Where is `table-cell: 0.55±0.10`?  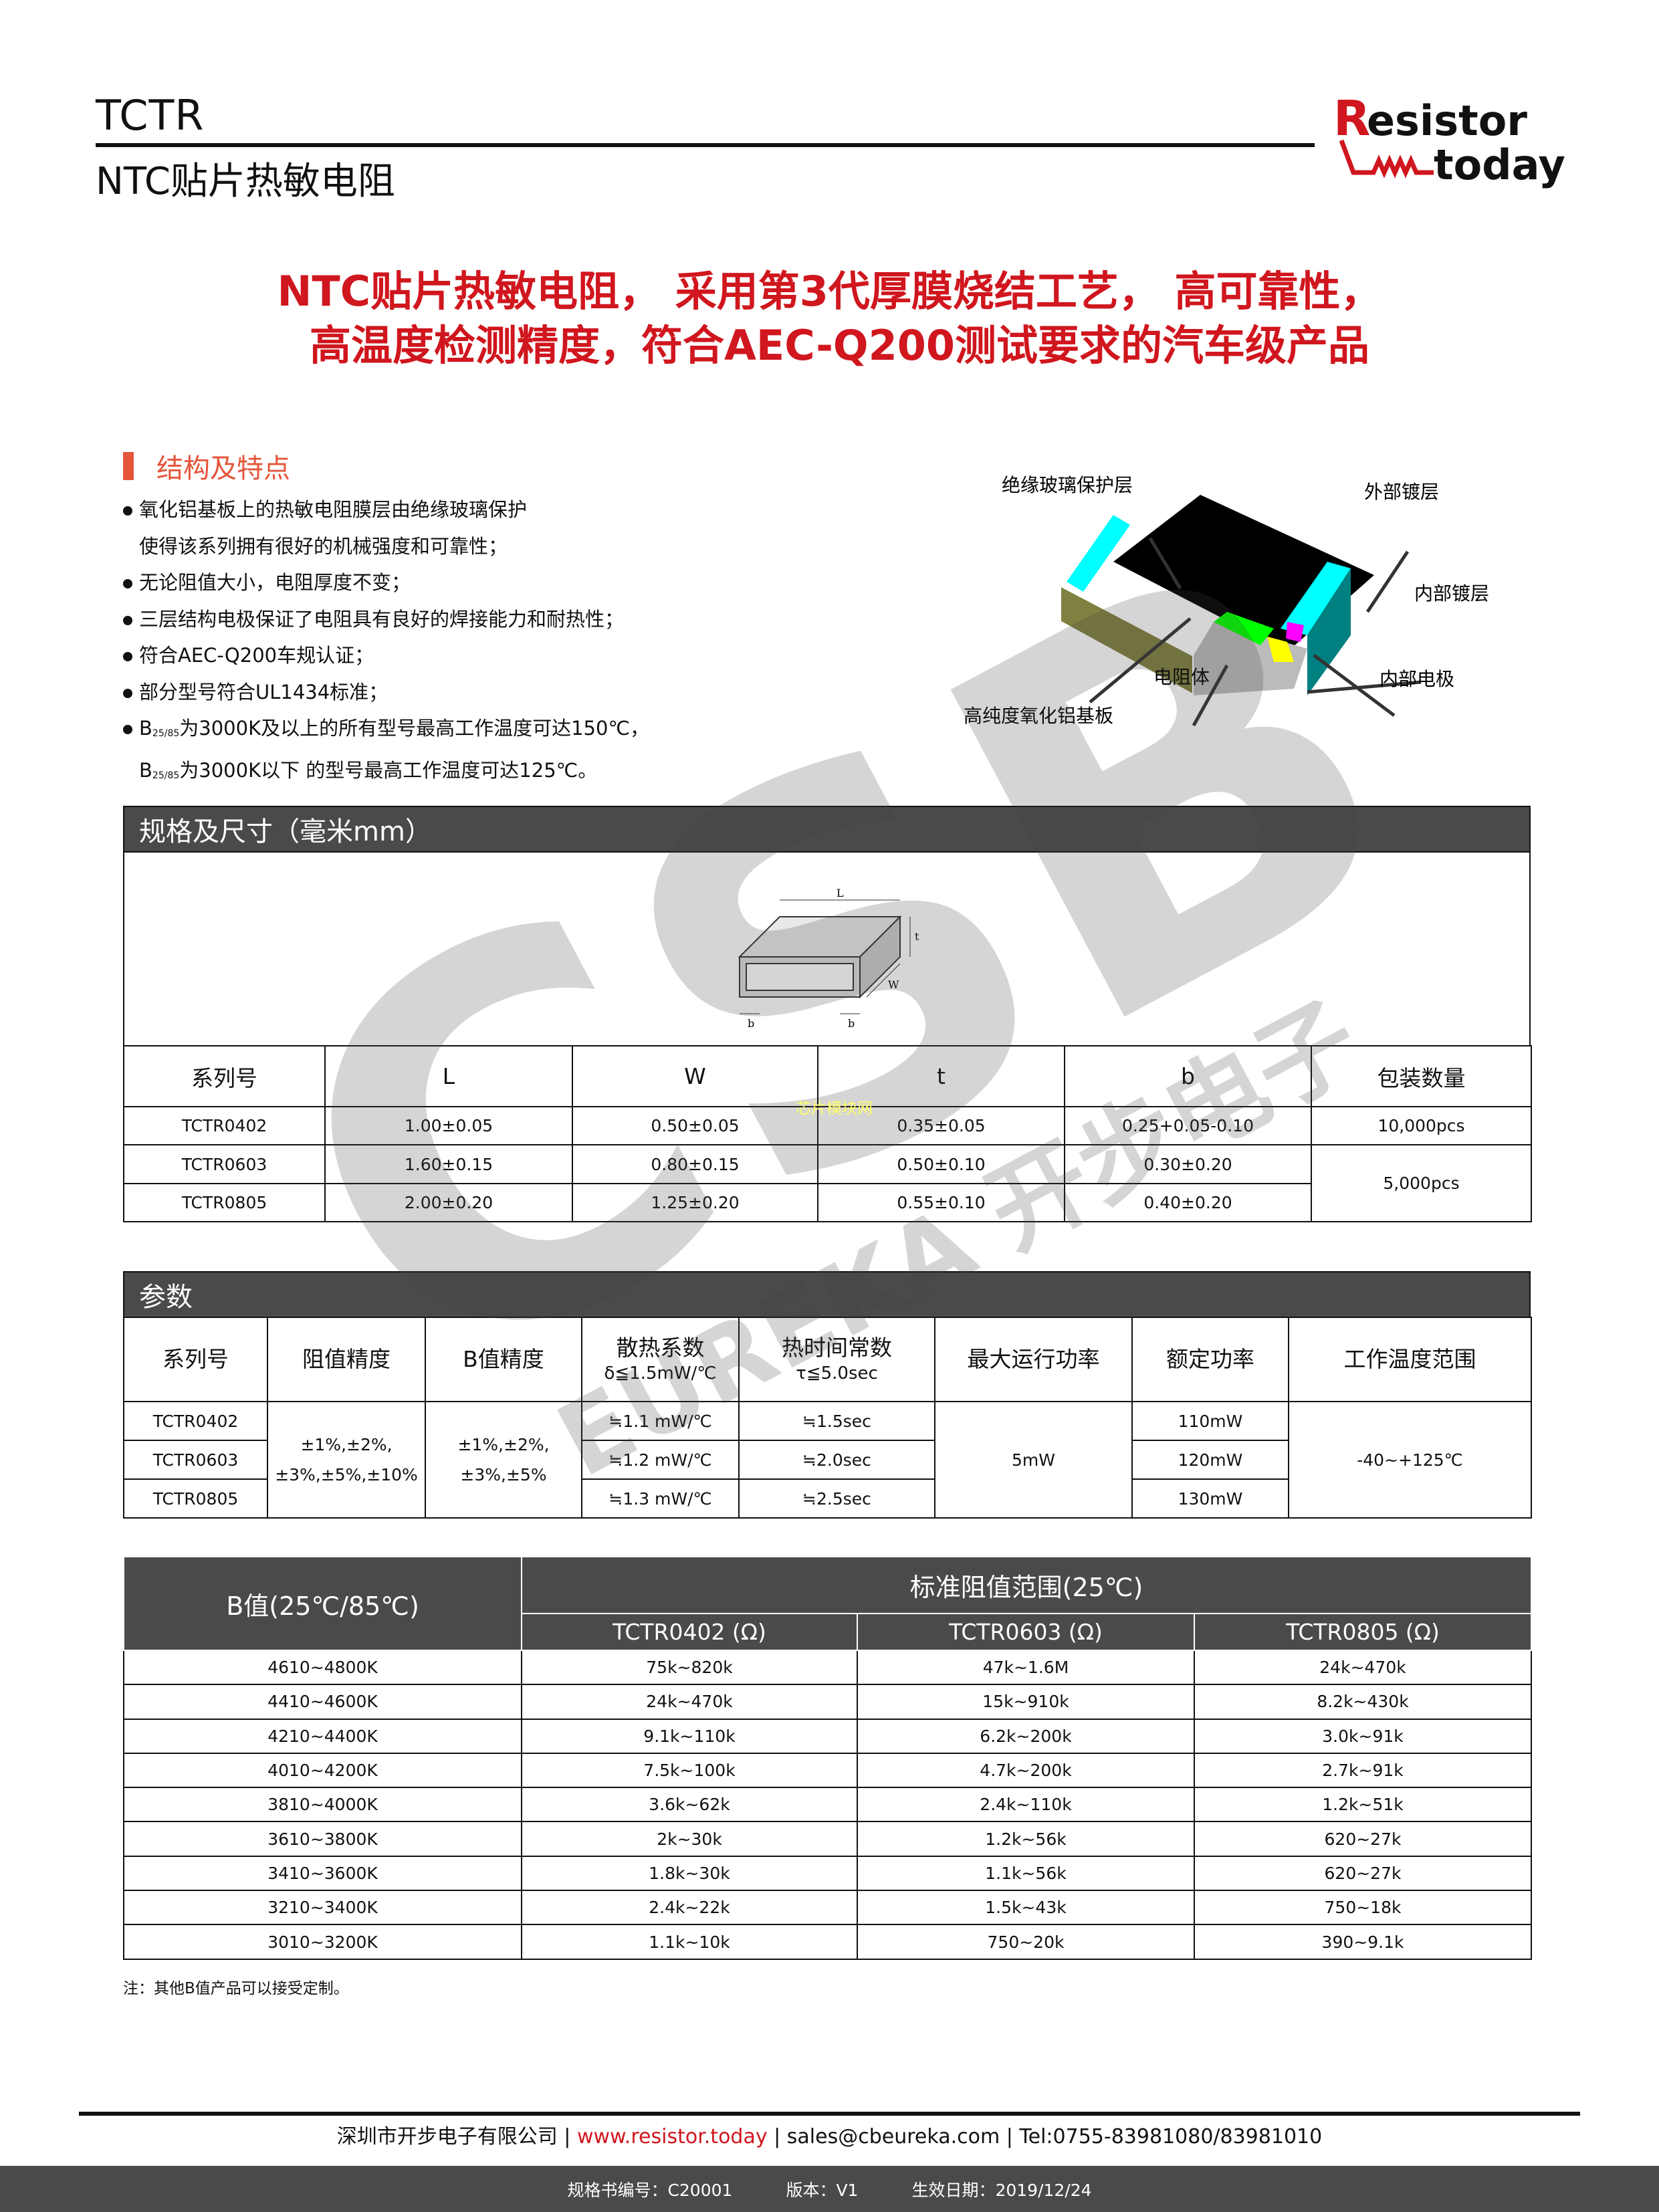 table-cell: 0.55±0.10 is located at coordinates (941, 1202).